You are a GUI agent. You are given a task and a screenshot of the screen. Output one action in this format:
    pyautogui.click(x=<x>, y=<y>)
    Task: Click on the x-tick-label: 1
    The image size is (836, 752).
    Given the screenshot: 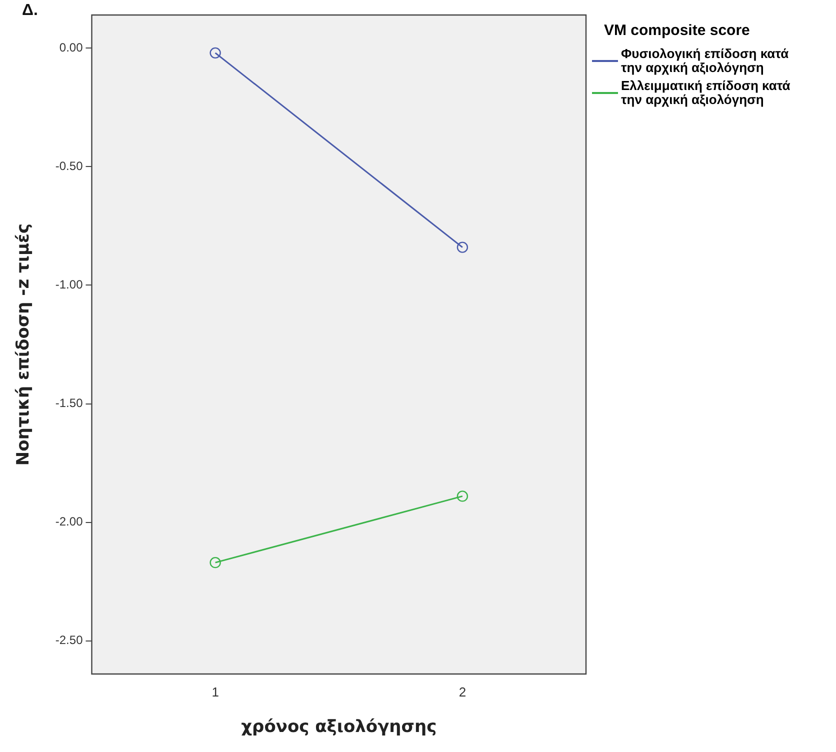 What is the action you would take?
    pyautogui.click(x=215, y=692)
    